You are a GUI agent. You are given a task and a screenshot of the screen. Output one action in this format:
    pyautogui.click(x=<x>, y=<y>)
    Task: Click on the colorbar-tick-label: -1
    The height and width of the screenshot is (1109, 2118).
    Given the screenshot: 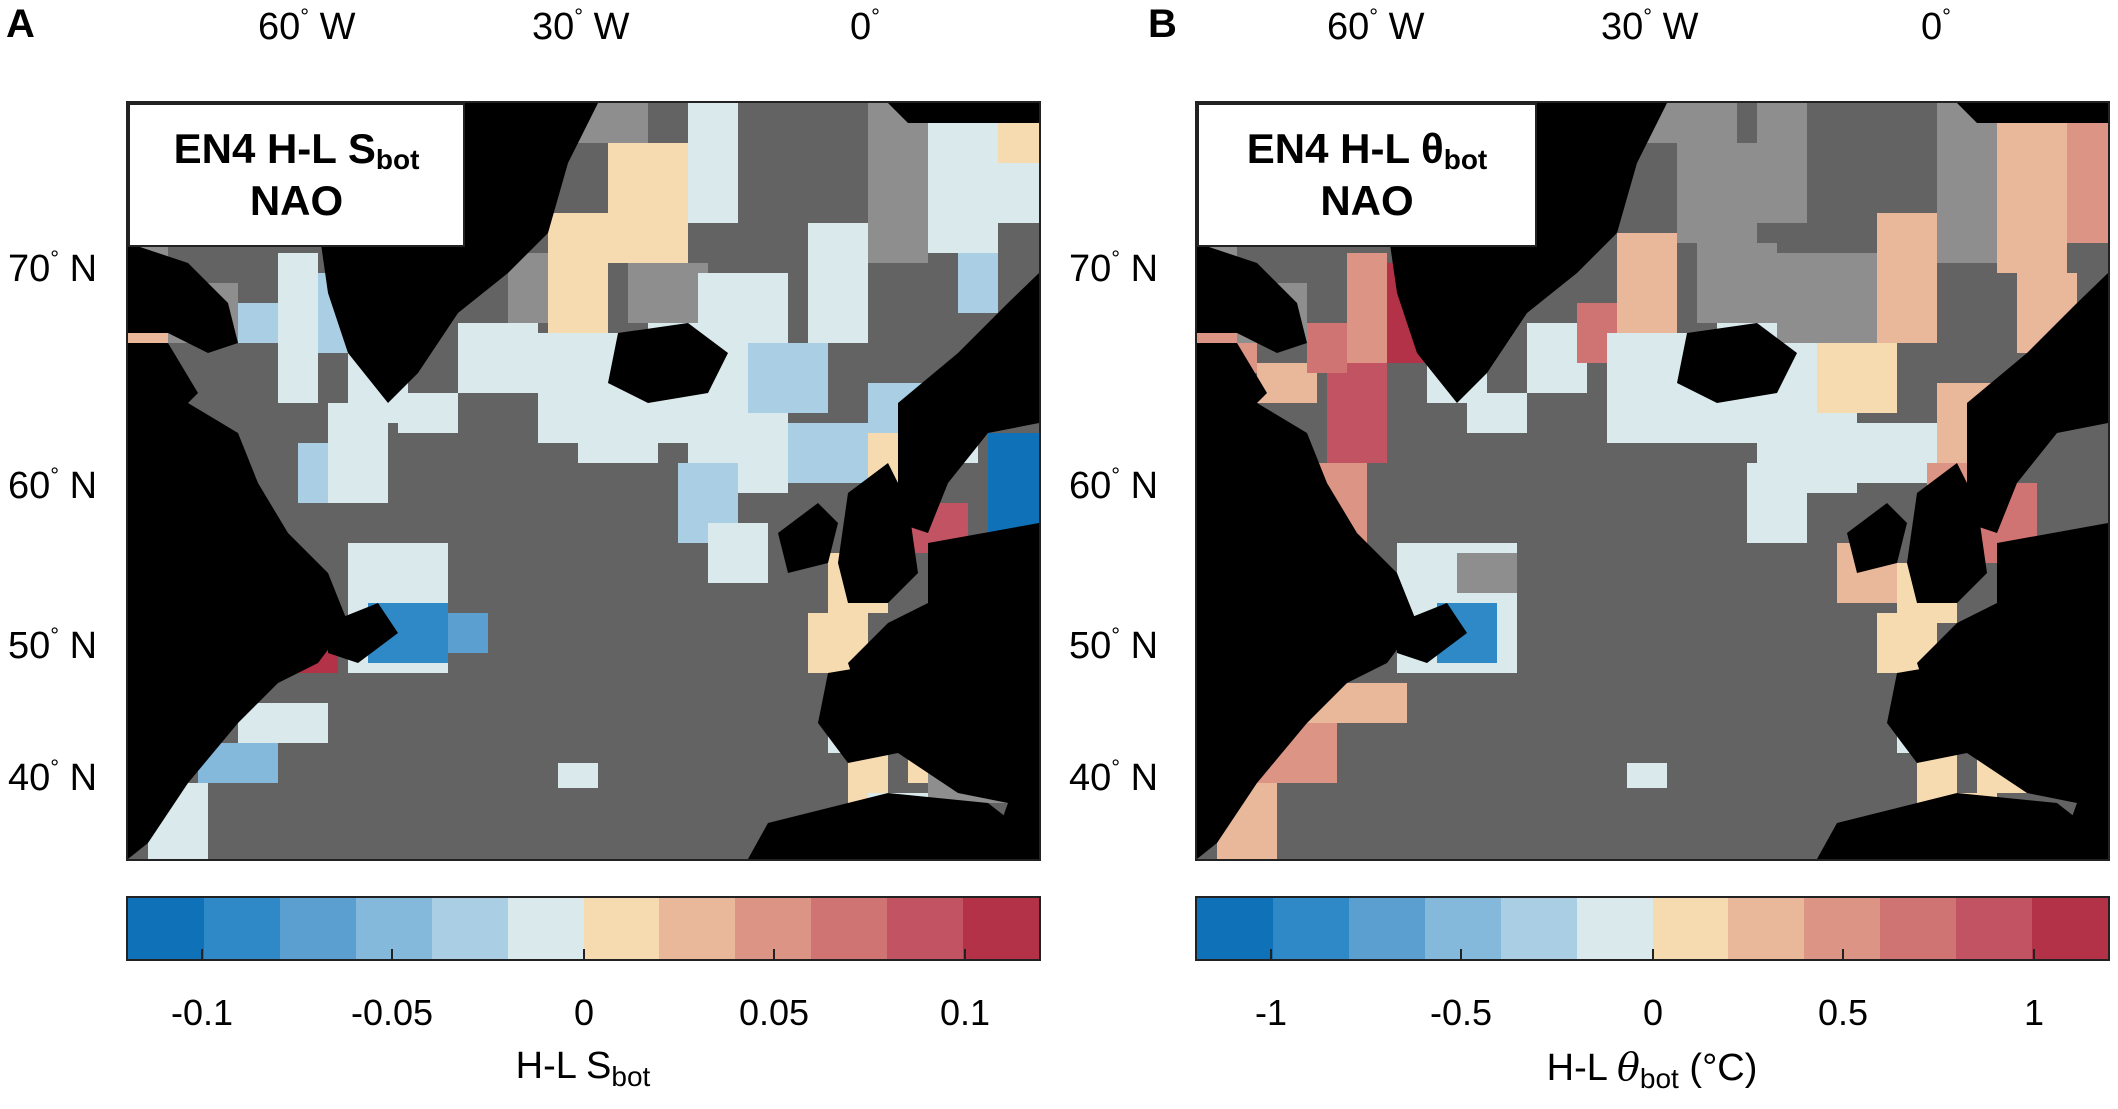 What is the action you would take?
    pyautogui.click(x=1271, y=1012)
    